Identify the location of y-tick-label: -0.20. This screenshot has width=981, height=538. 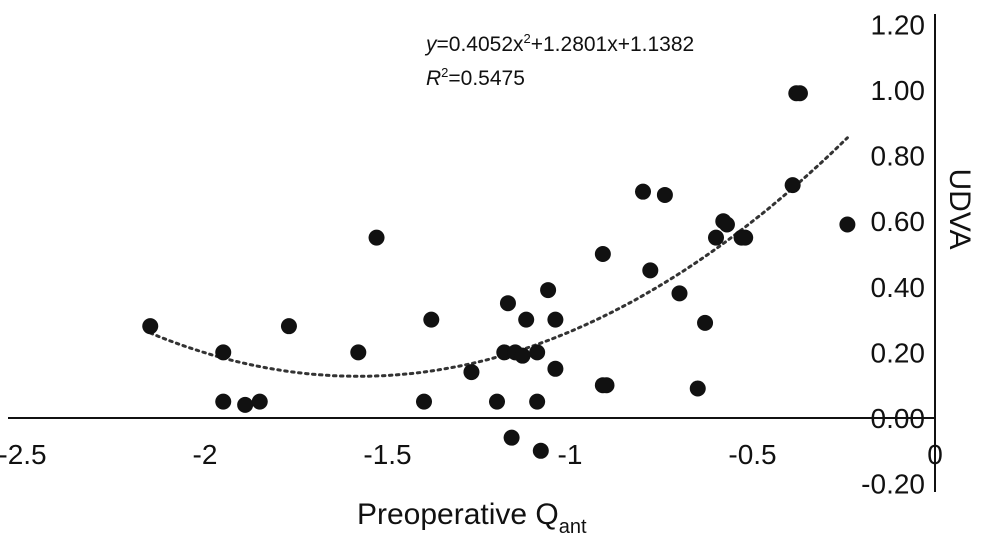
(893, 484).